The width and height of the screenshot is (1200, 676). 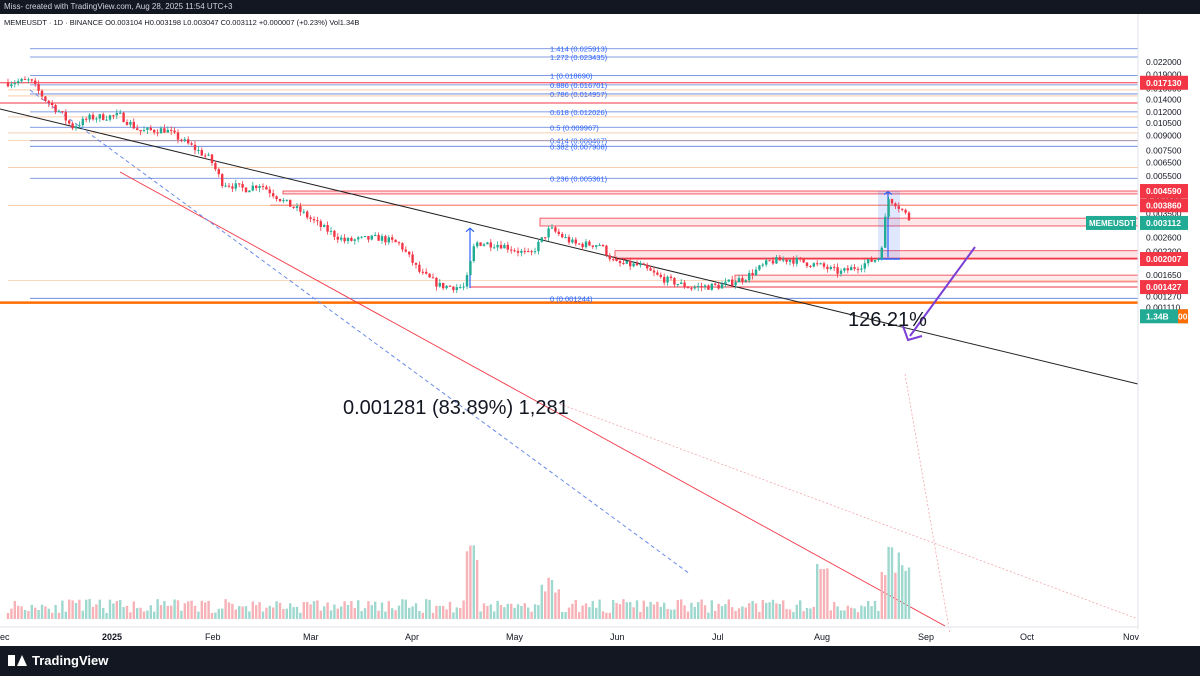 What do you see at coordinates (926, 637) in the screenshot?
I see `time-tick-label: Sep` at bounding box center [926, 637].